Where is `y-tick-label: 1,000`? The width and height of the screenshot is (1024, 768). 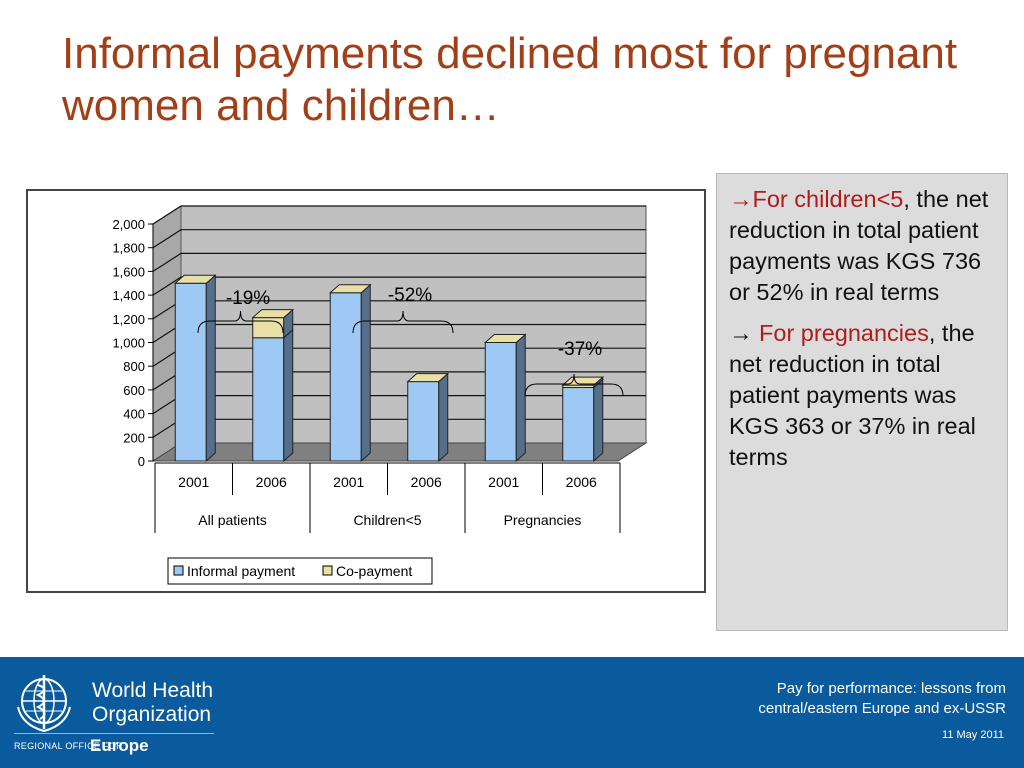 y-tick-label: 1,000 is located at coordinates (128, 343).